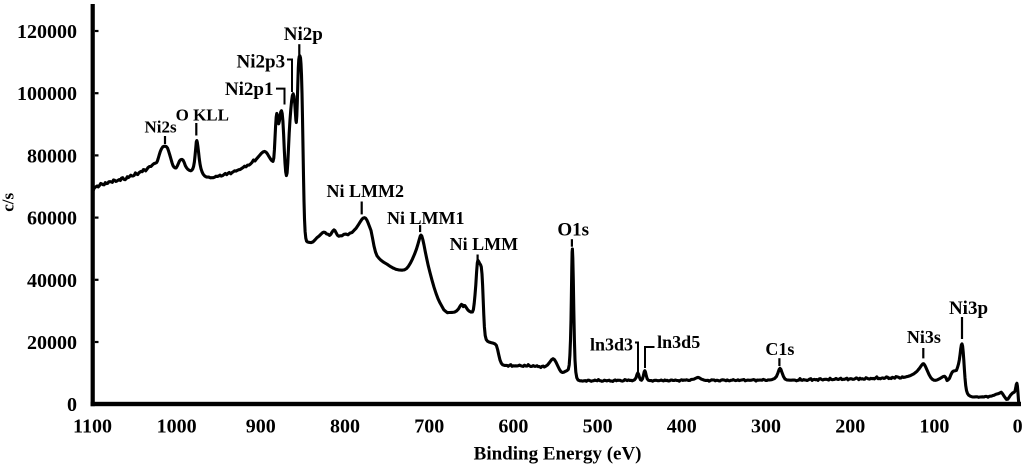  Describe the element at coordinates (611, 344) in the screenshot. I see `svg-text: ln3d3` at that location.